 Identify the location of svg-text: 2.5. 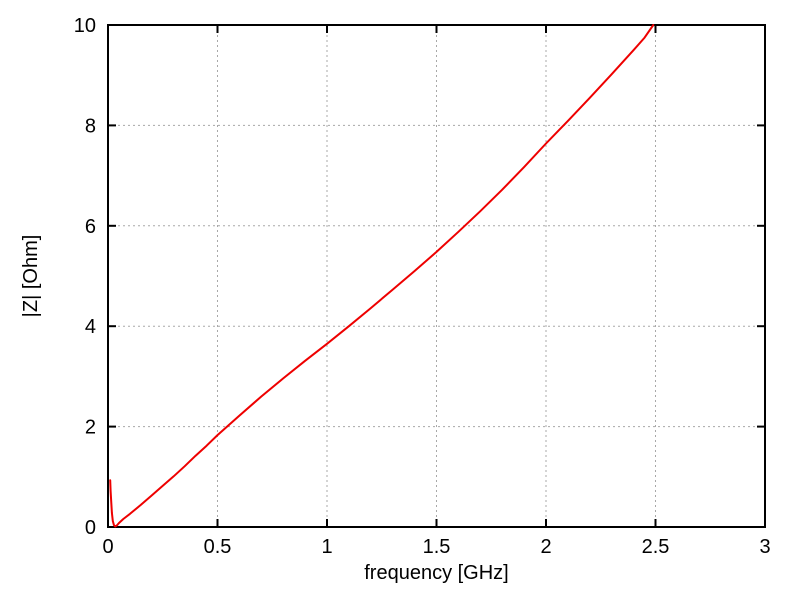
(656, 547).